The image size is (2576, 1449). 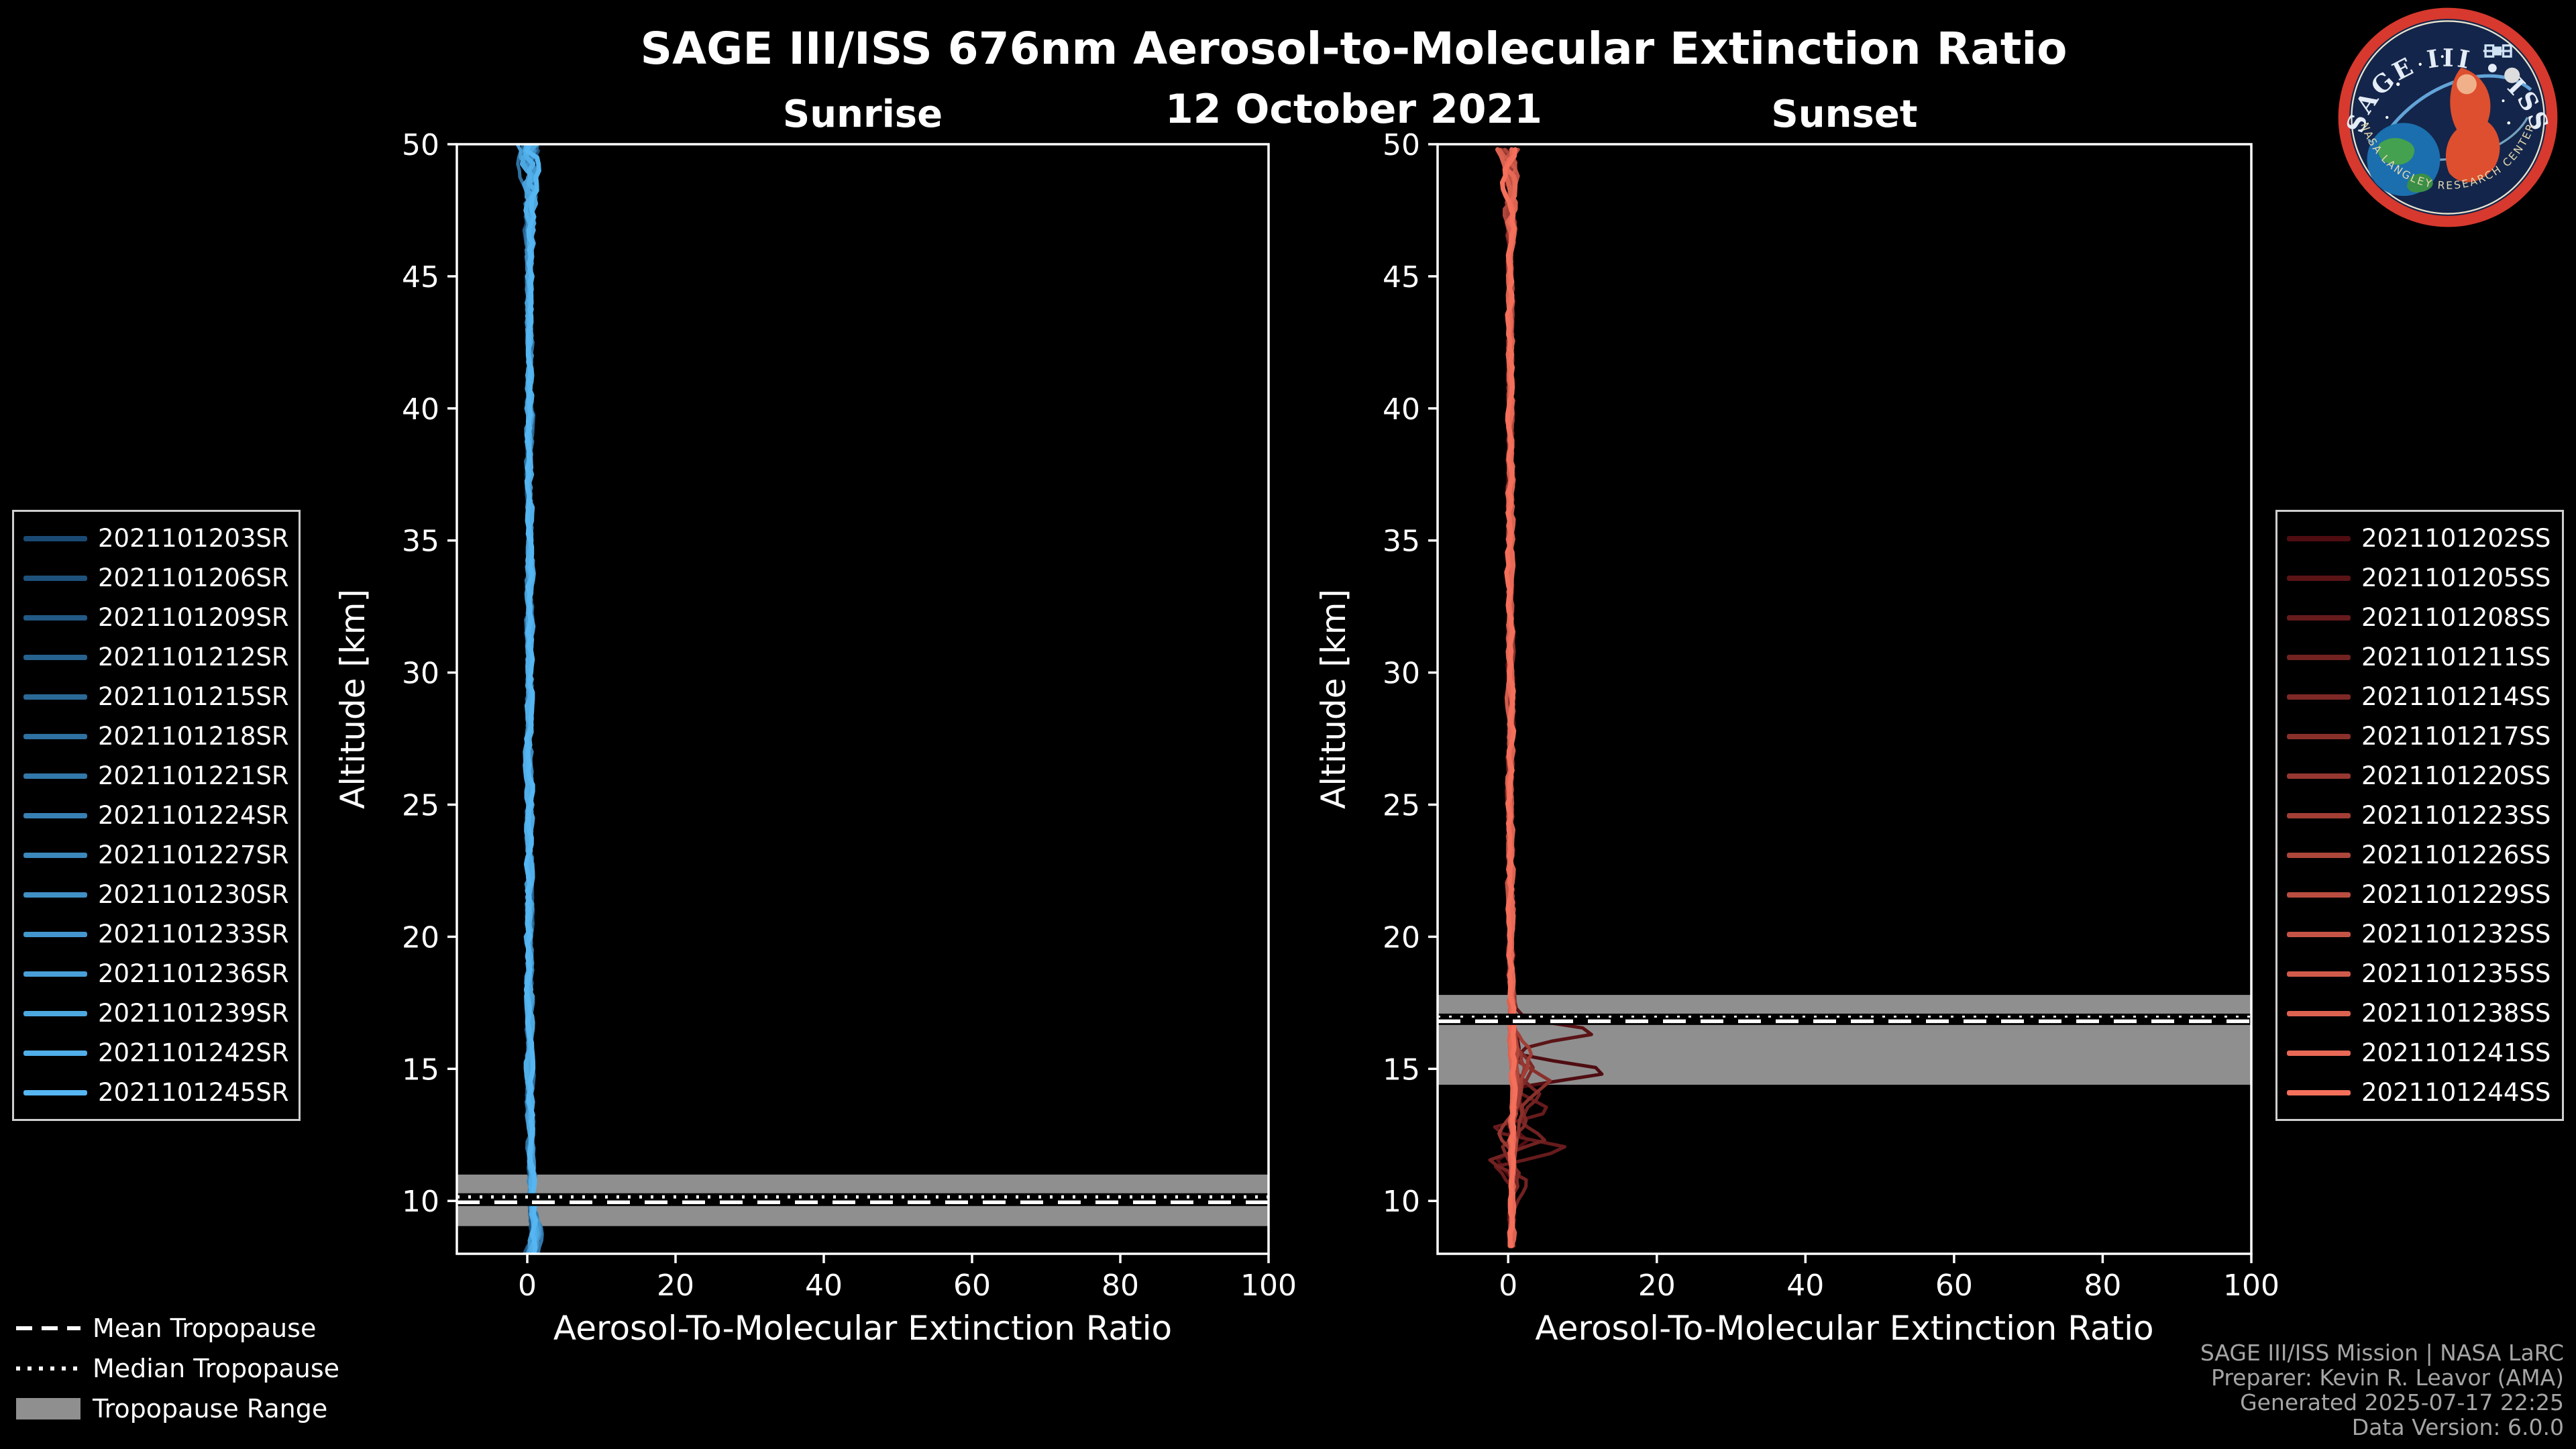 I want to click on legend-item-label: 2021101206SR, so click(x=193, y=578).